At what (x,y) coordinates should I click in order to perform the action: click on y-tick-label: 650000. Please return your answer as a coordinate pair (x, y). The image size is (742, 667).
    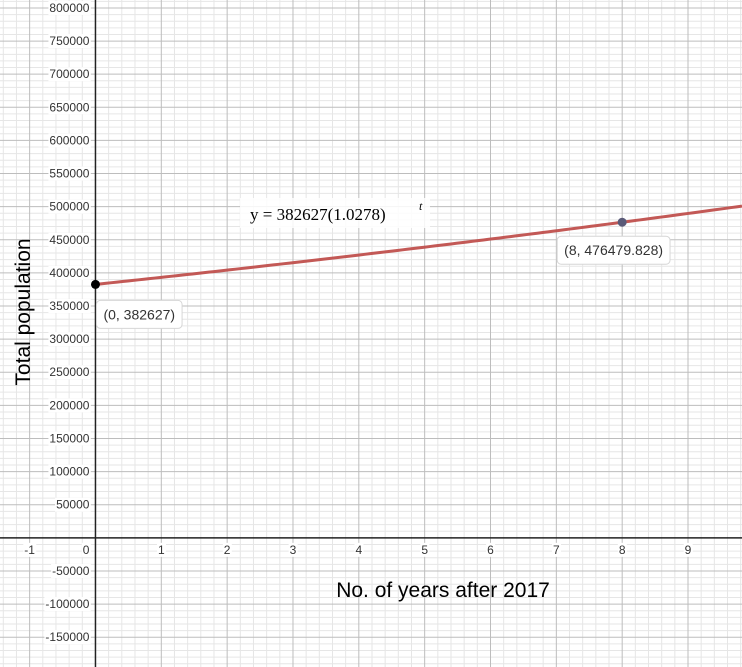
    Looking at the image, I should click on (69, 107).